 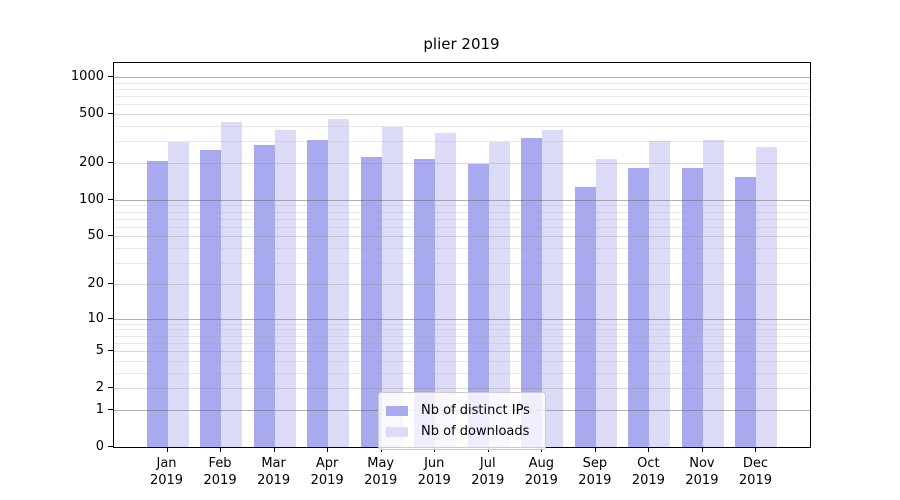 I want to click on bar-downloads-jun, so click(x=446, y=289).